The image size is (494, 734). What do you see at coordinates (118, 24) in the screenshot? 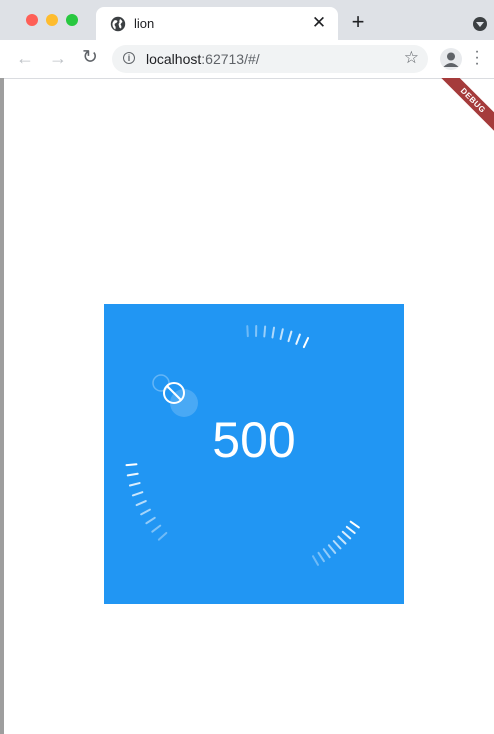
I see `globe-icon` at bounding box center [118, 24].